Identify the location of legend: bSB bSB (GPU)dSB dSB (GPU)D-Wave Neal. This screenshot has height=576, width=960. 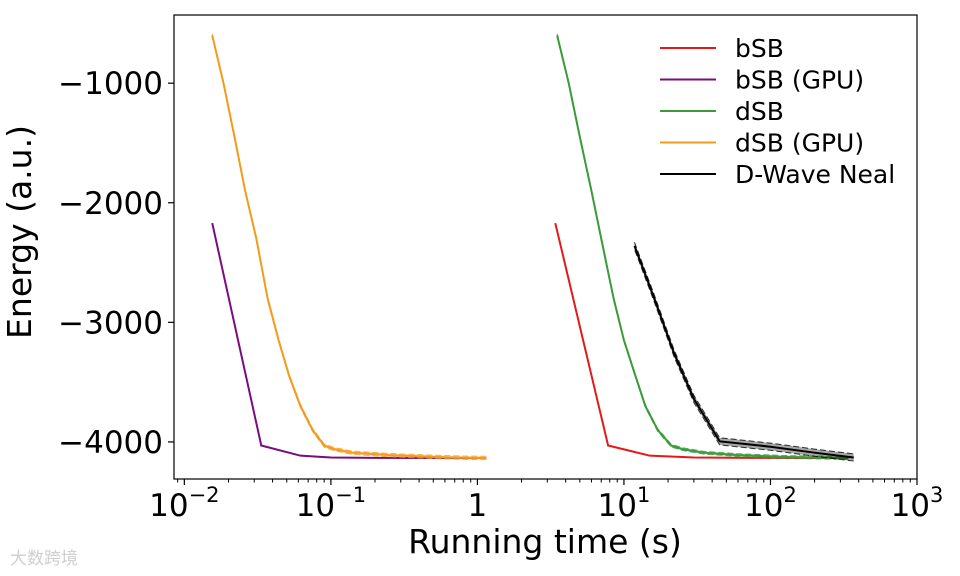
(777, 111).